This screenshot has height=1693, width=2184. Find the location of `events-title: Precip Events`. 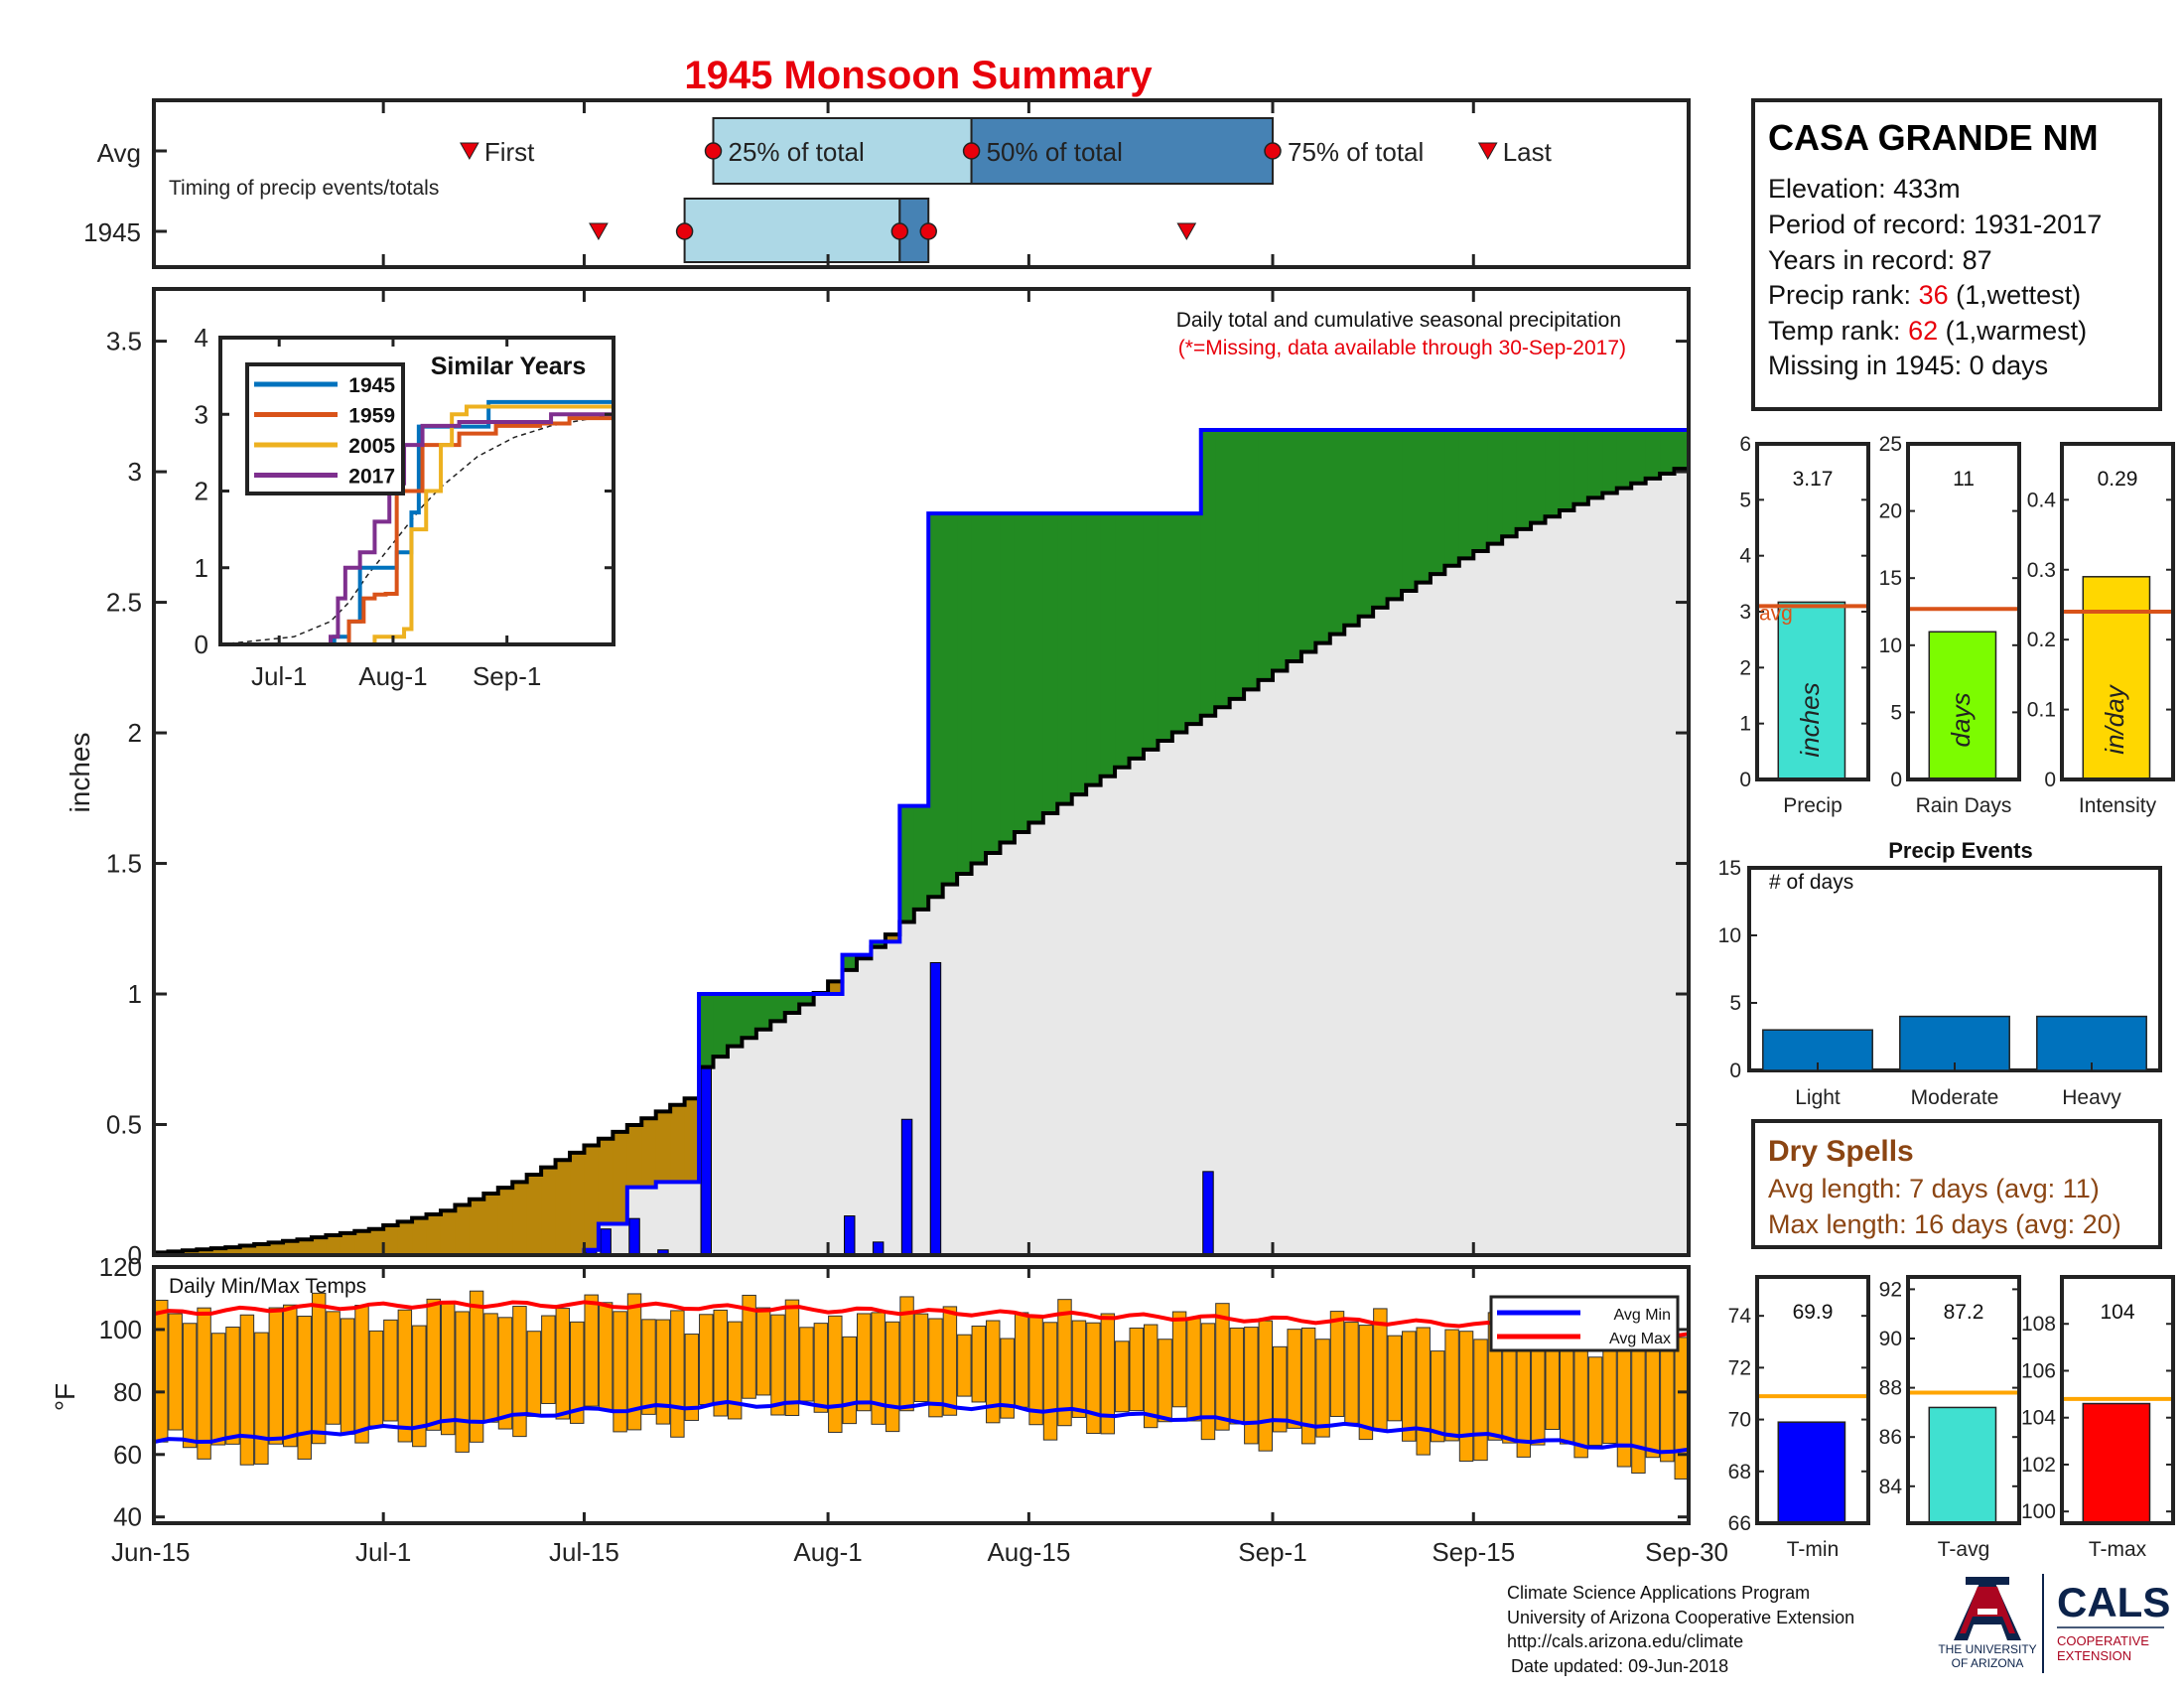

events-title: Precip Events is located at coordinates (1960, 850).